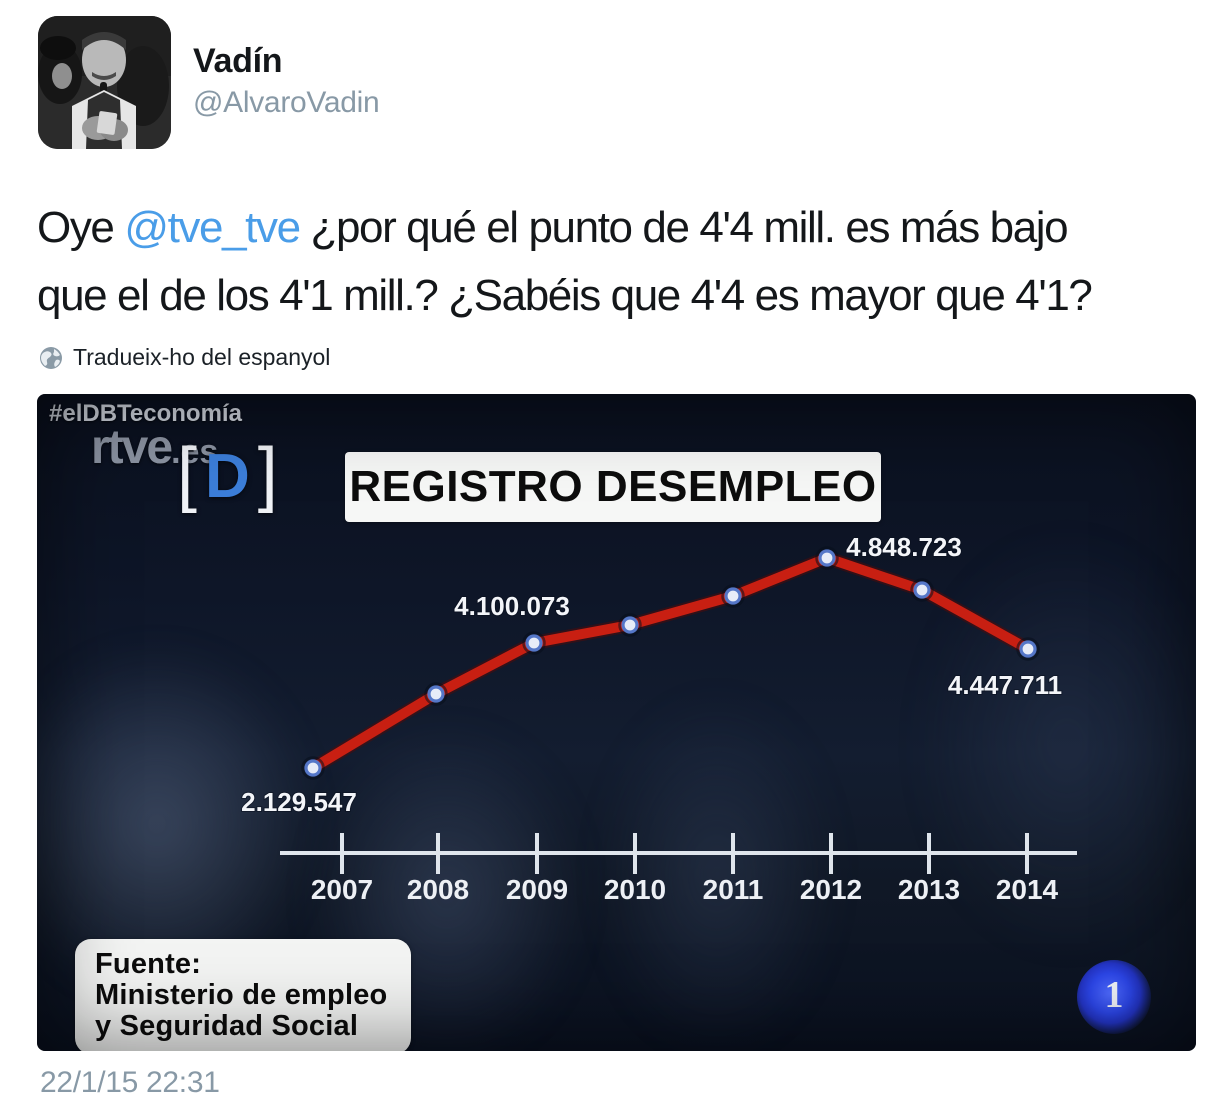 Image resolution: width=1219 pixels, height=1119 pixels. What do you see at coordinates (81, 227) in the screenshot?
I see `tweet-text-prefix: Oye` at bounding box center [81, 227].